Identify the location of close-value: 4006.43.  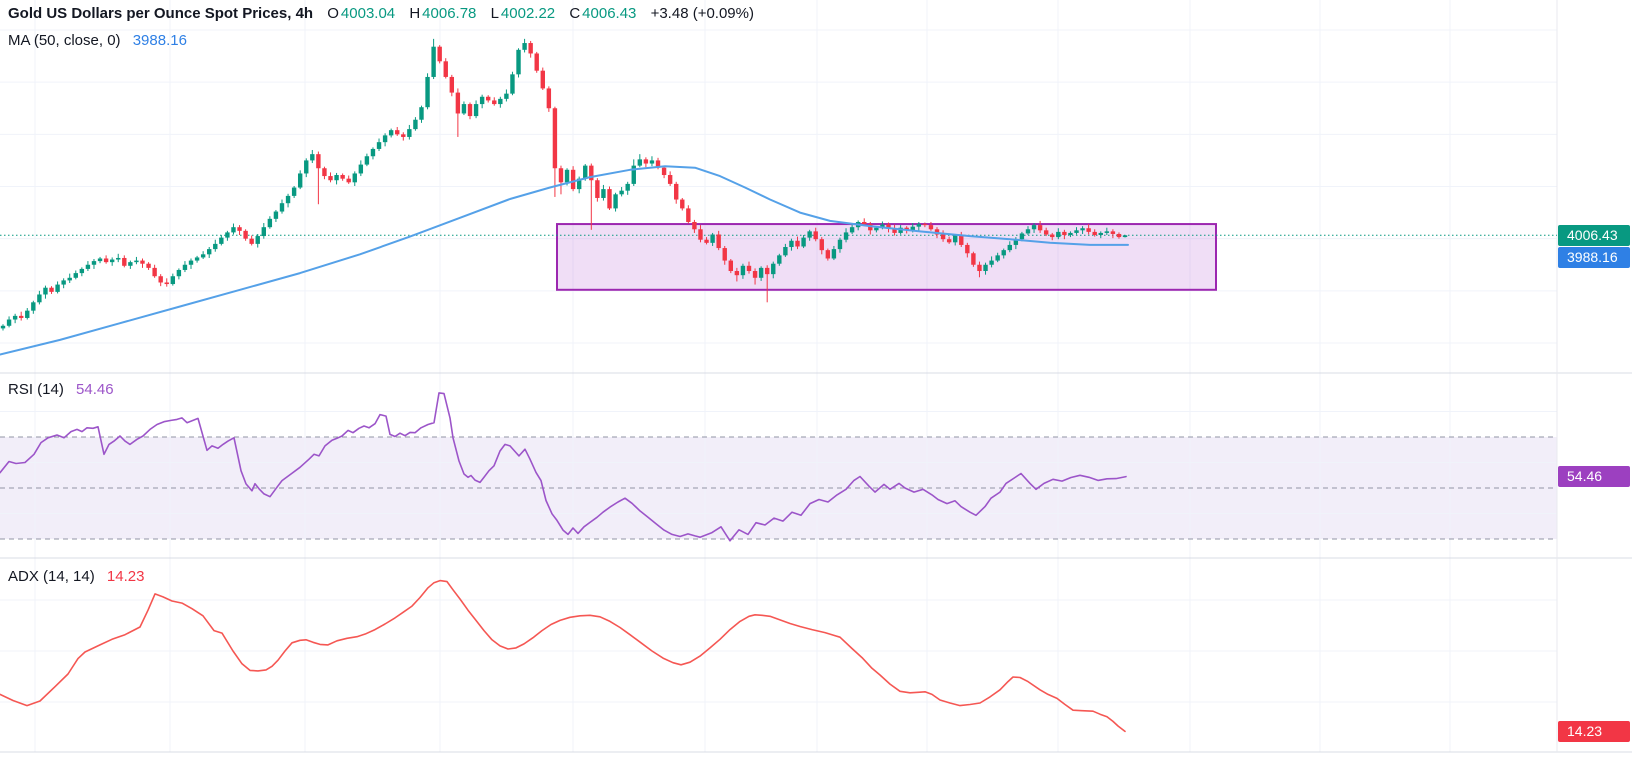
(609, 13).